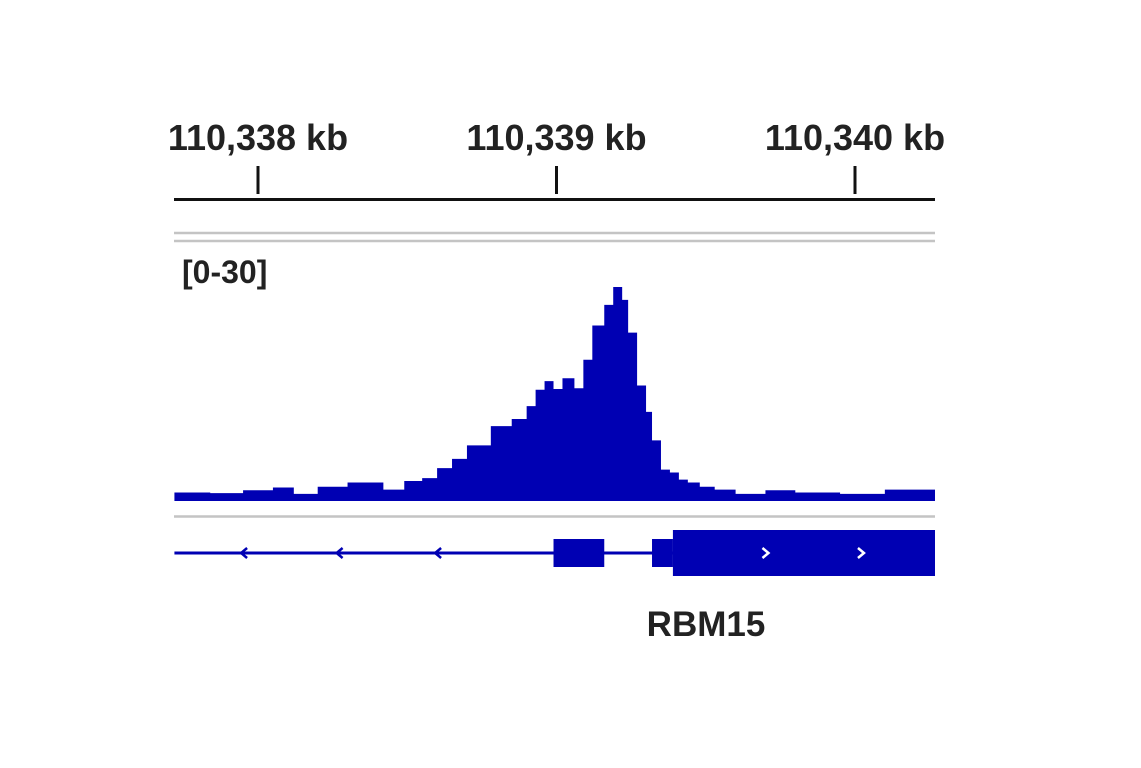  I want to click on gene-track, so click(554, 553).